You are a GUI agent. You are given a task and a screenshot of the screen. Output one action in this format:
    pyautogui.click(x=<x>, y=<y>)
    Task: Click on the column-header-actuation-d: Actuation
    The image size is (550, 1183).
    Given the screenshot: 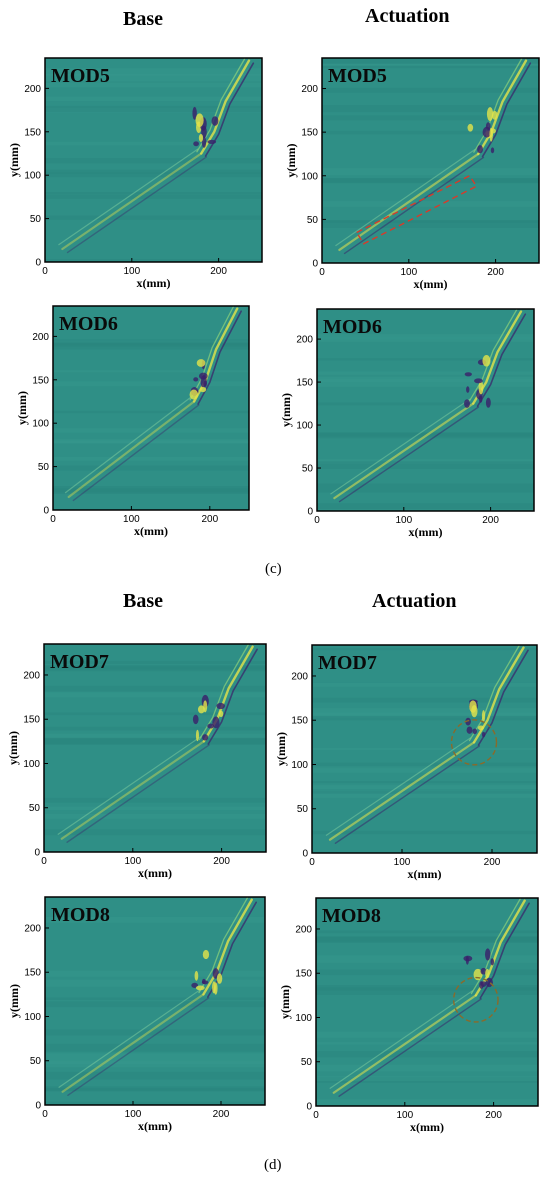 What is the action you would take?
    pyautogui.click(x=414, y=601)
    